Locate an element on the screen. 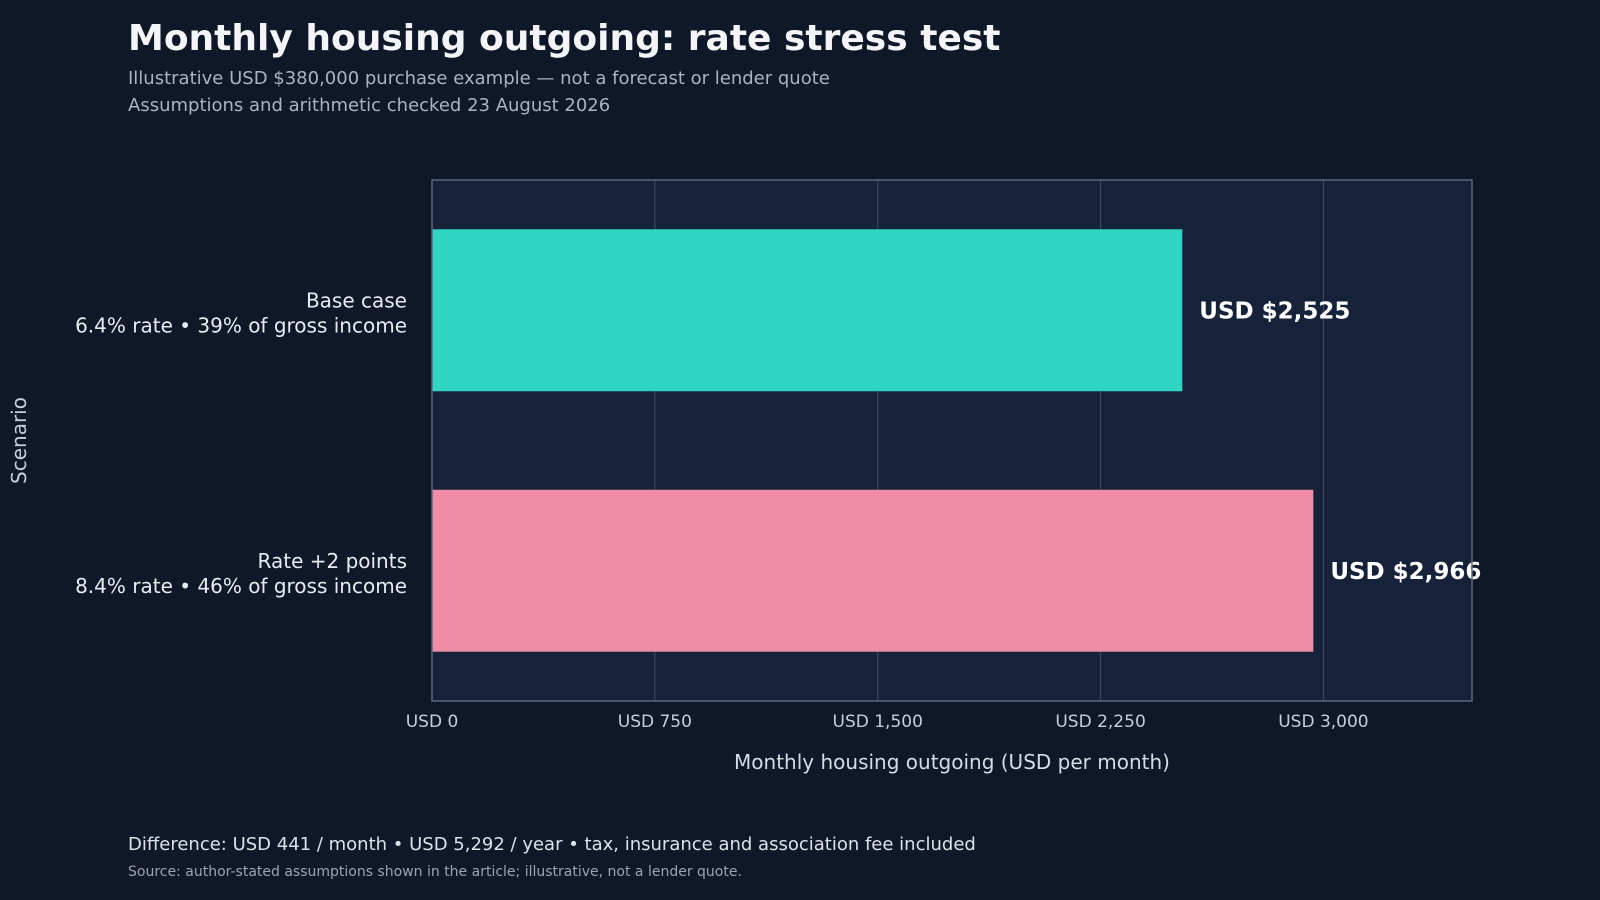  x-tick-label: USD 750 is located at coordinates (655, 722).